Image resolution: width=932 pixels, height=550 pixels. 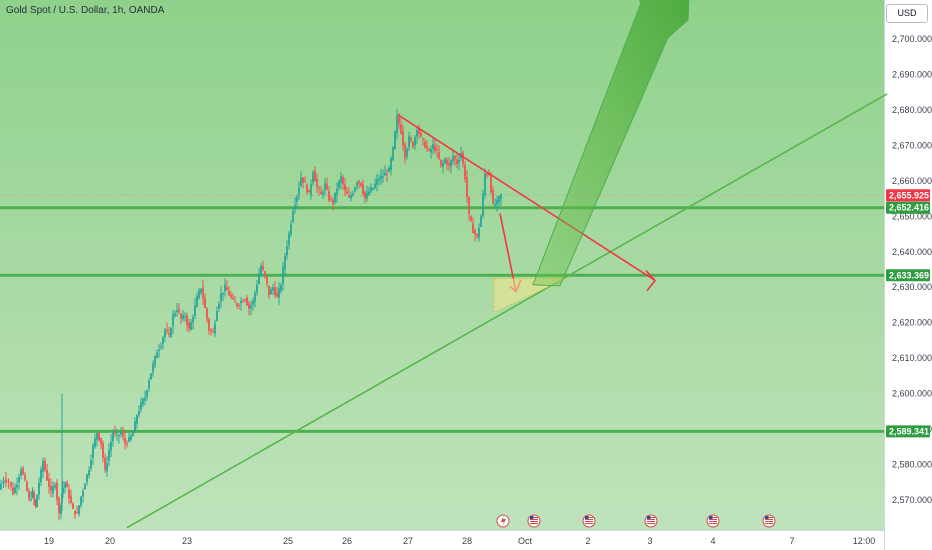 I want to click on x-tick-label: 27, so click(x=408, y=541).